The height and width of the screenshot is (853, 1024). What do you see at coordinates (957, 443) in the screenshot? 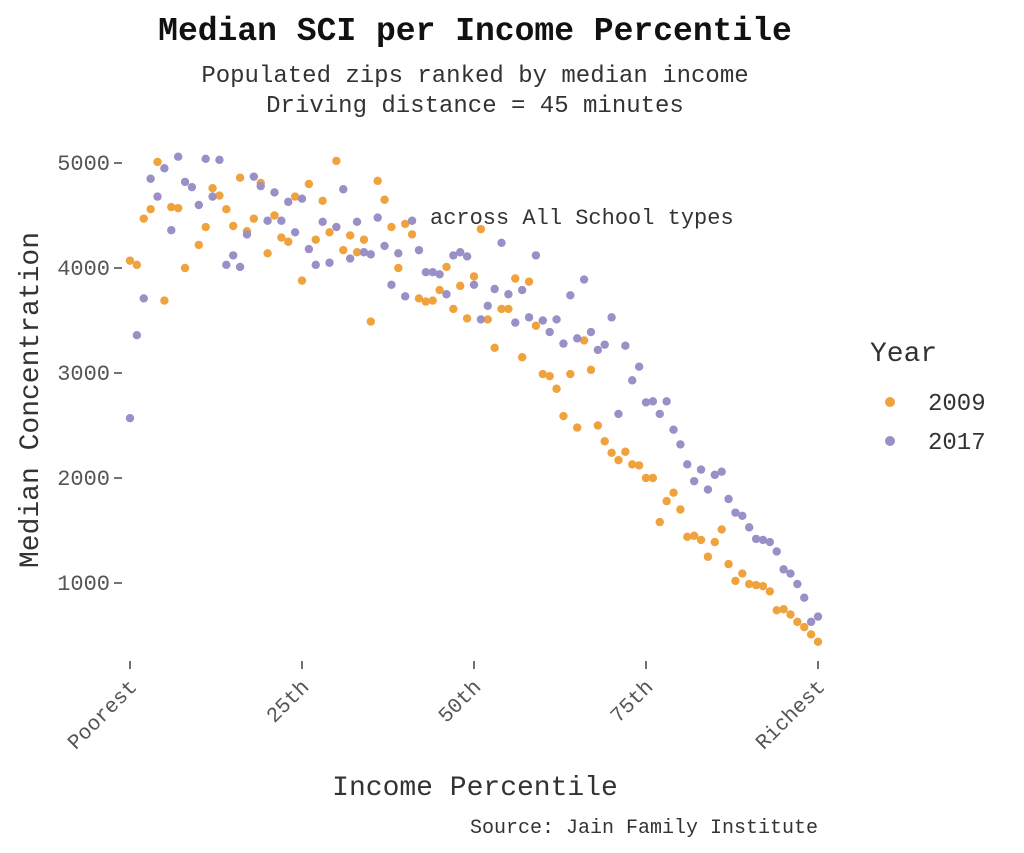
I see `legend-label-2017: 2017` at bounding box center [957, 443].